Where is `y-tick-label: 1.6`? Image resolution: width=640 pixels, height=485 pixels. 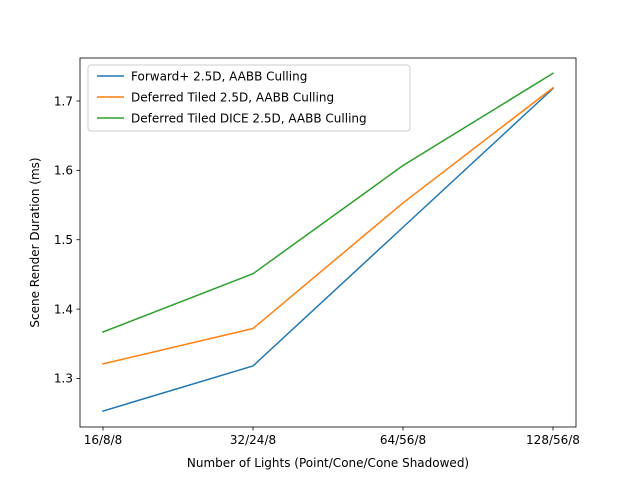 y-tick-label: 1.6 is located at coordinates (63, 171).